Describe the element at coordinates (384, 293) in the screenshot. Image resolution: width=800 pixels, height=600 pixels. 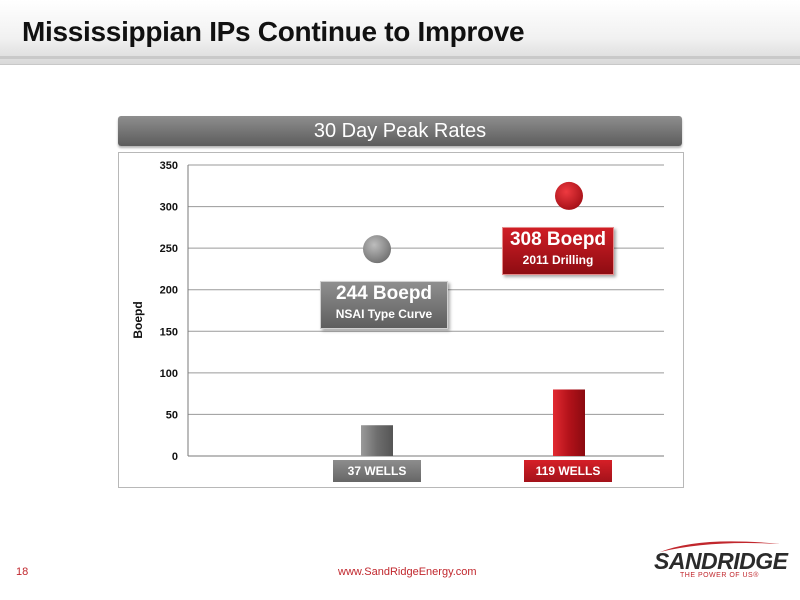
I see `callout-nsai-value: 244 Boepd` at that location.